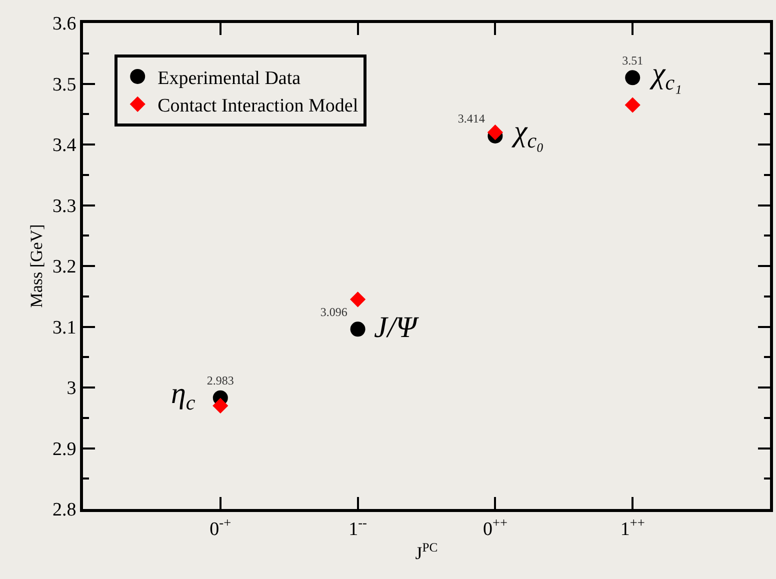 This screenshot has width=776, height=579. Describe the element at coordinates (183, 395) in the screenshot. I see `annotation: η$_{c}$` at that location.